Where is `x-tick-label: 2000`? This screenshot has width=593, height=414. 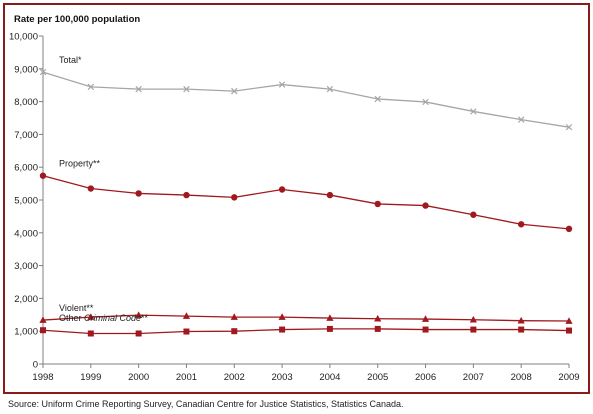
x-tick-label: 2000 is located at coordinates (138, 377).